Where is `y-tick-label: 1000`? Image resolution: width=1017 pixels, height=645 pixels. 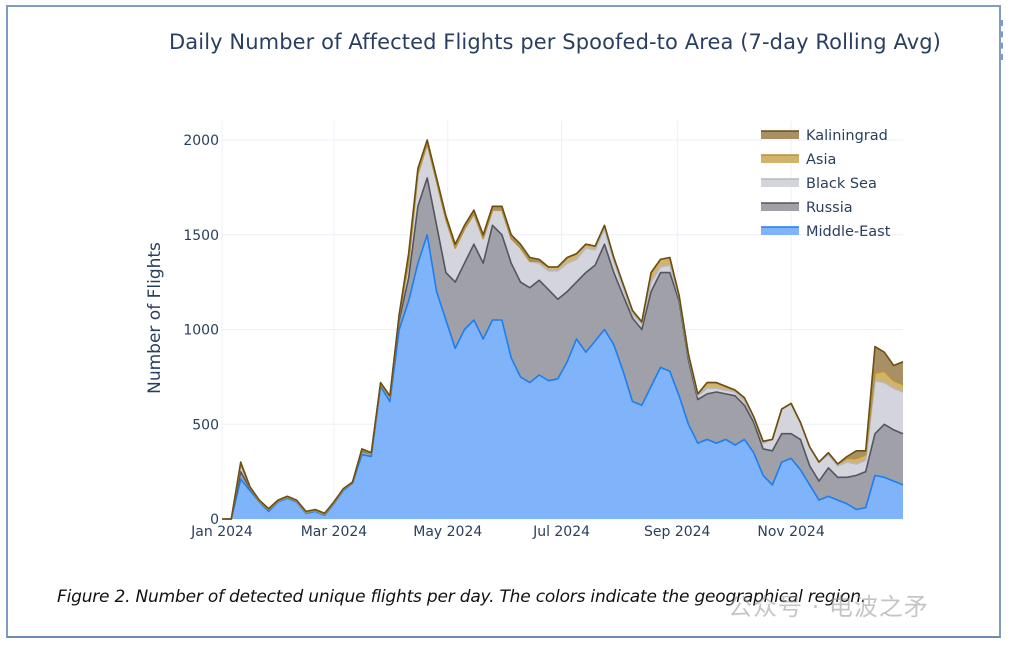
y-tick-label: 1000 is located at coordinates (201, 331).